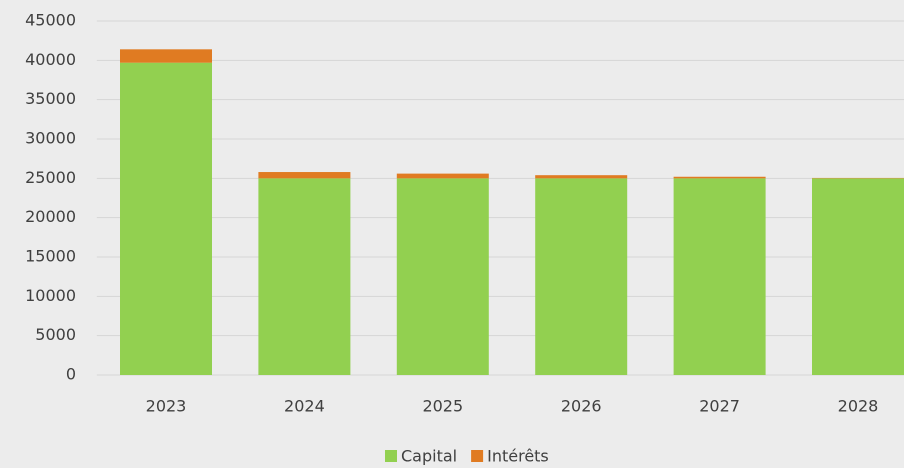 This screenshot has height=468, width=904. Describe the element at coordinates (304, 406) in the screenshot. I see `x-tick-label: 2024` at that location.